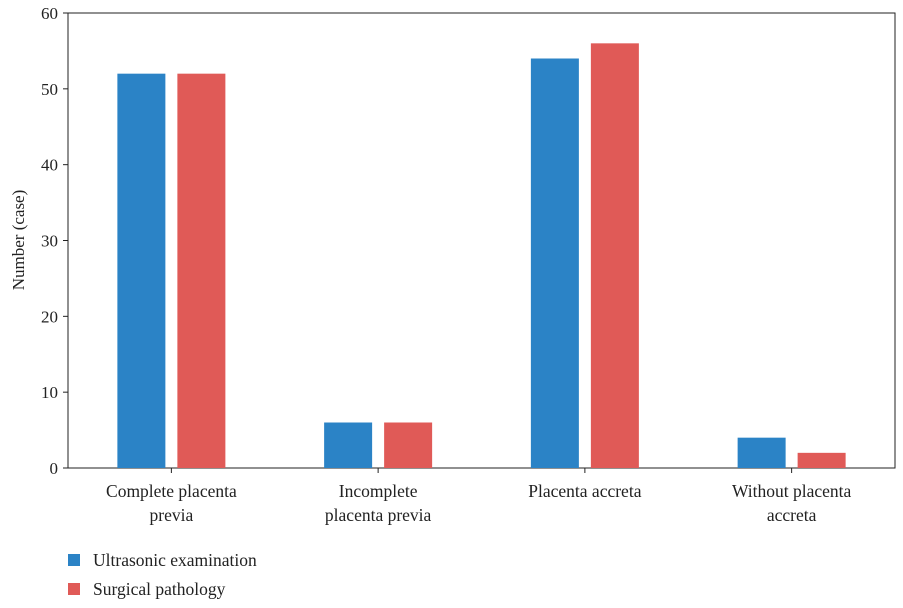 The height and width of the screenshot is (608, 903). Describe the element at coordinates (49, 165) in the screenshot. I see `y-tick-label-40: 40` at that location.